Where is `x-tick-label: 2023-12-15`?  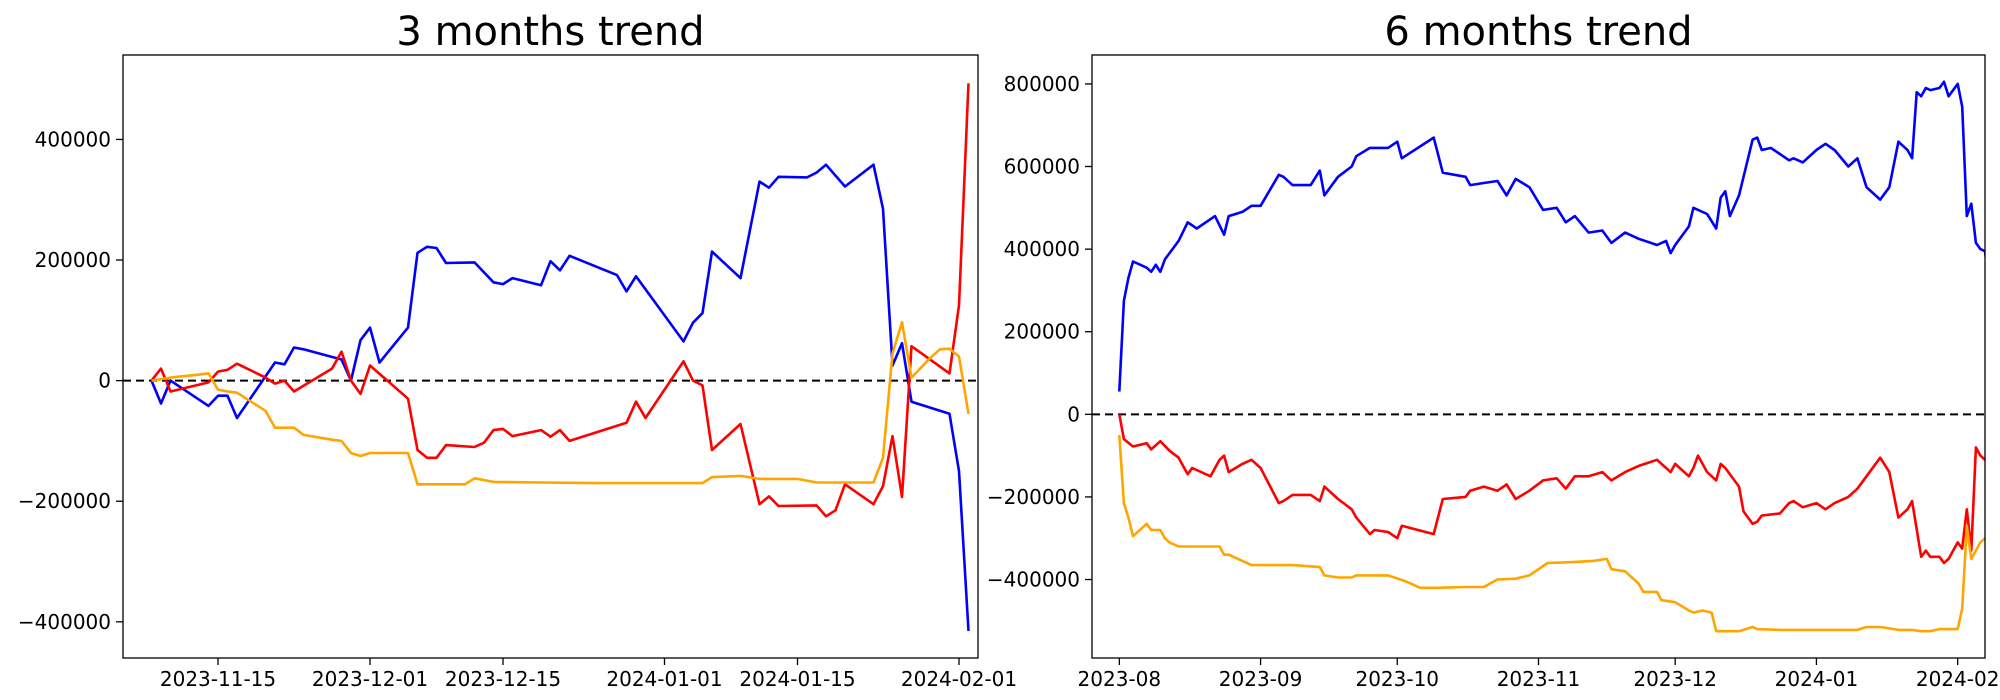 x-tick-label: 2023-12-15 is located at coordinates (503, 679).